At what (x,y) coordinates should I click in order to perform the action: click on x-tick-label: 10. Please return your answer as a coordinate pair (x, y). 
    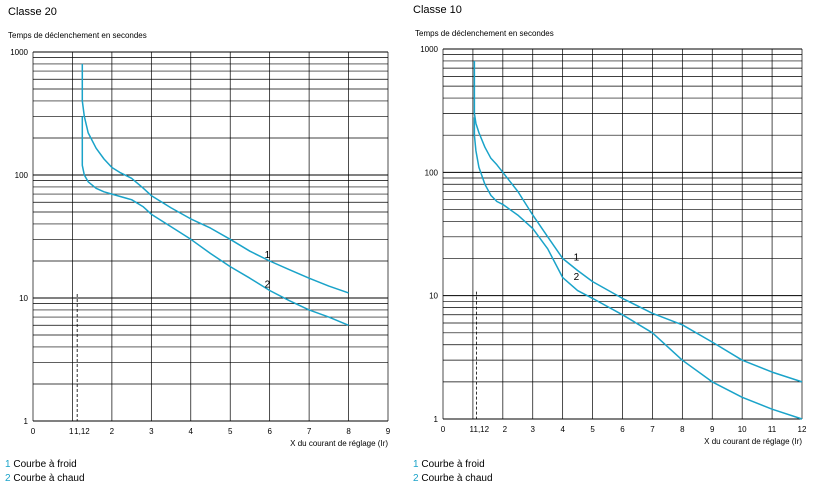
    Looking at the image, I should click on (742, 429).